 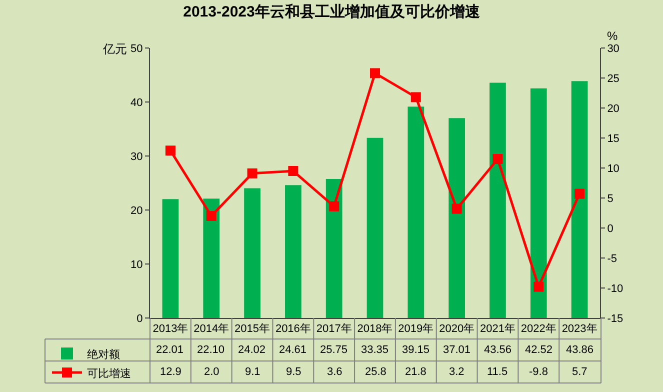 I want to click on x-tick-label: 2013年, so click(x=170, y=329).